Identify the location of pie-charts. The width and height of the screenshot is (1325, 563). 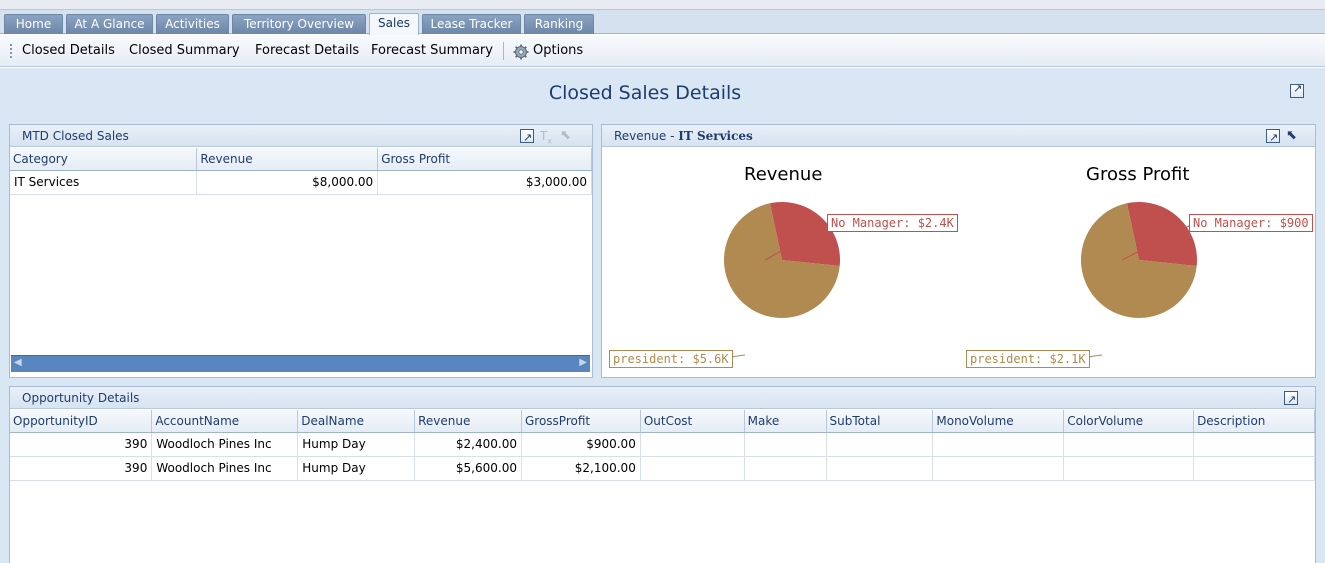
(955, 280).